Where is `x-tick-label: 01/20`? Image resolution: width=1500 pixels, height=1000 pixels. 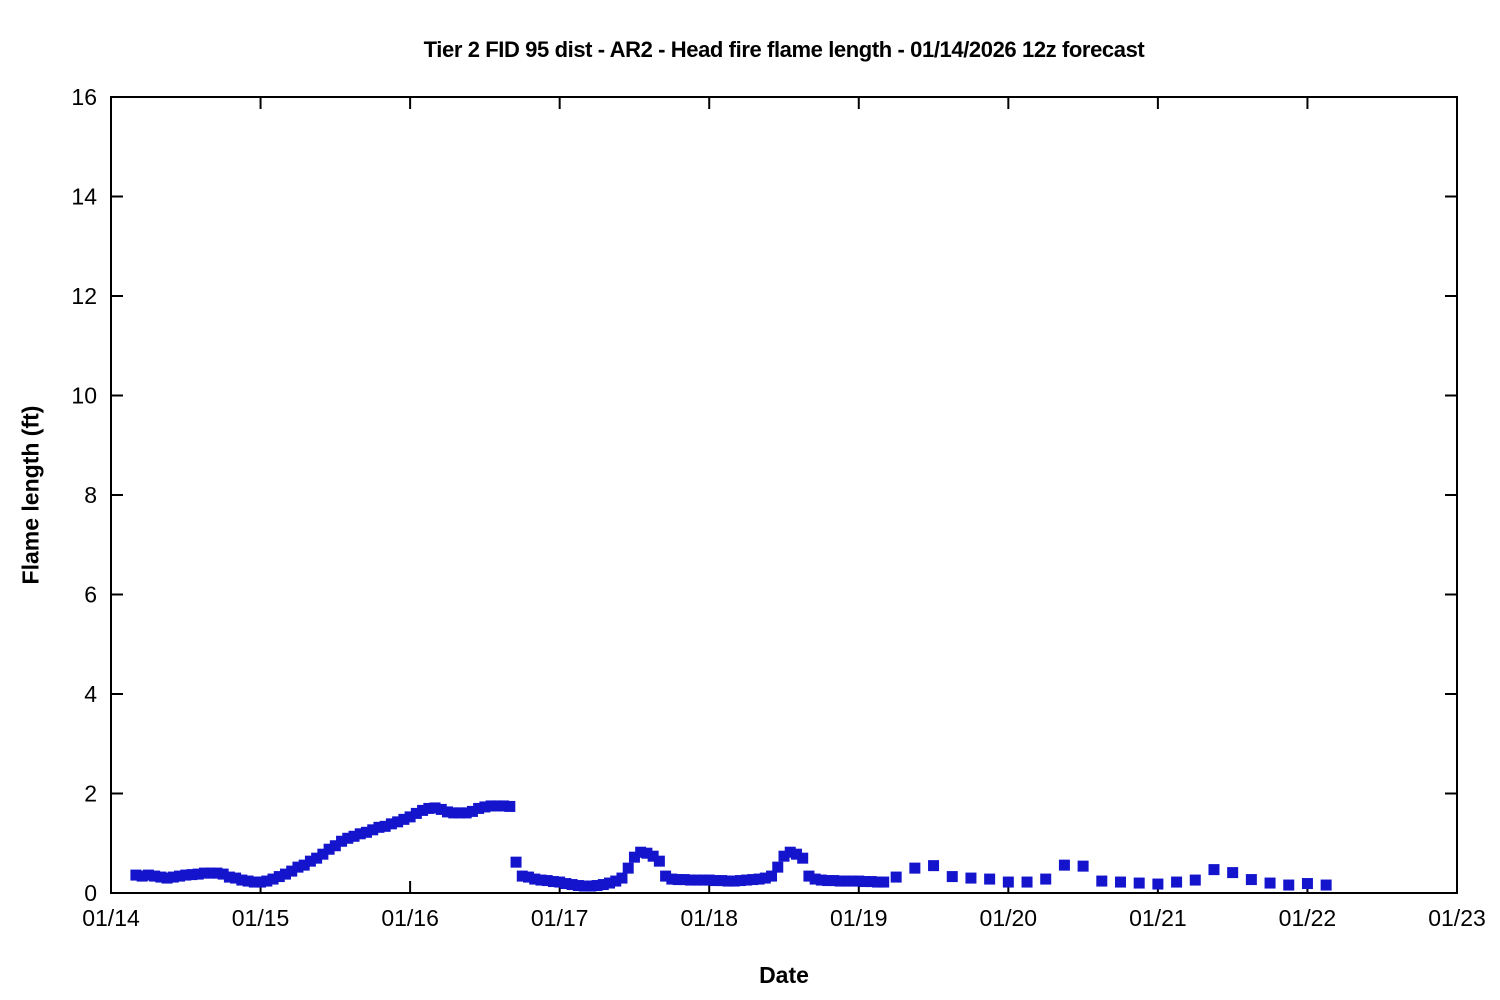
x-tick-label: 01/20 is located at coordinates (1009, 918).